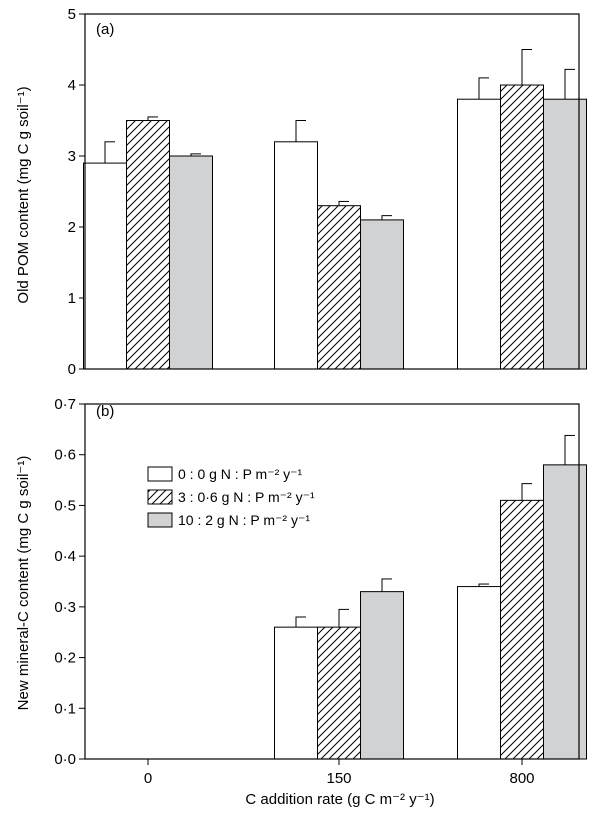  What do you see at coordinates (65, 455) in the screenshot?
I see `panel-b-ytick-label: 0·6` at bounding box center [65, 455].